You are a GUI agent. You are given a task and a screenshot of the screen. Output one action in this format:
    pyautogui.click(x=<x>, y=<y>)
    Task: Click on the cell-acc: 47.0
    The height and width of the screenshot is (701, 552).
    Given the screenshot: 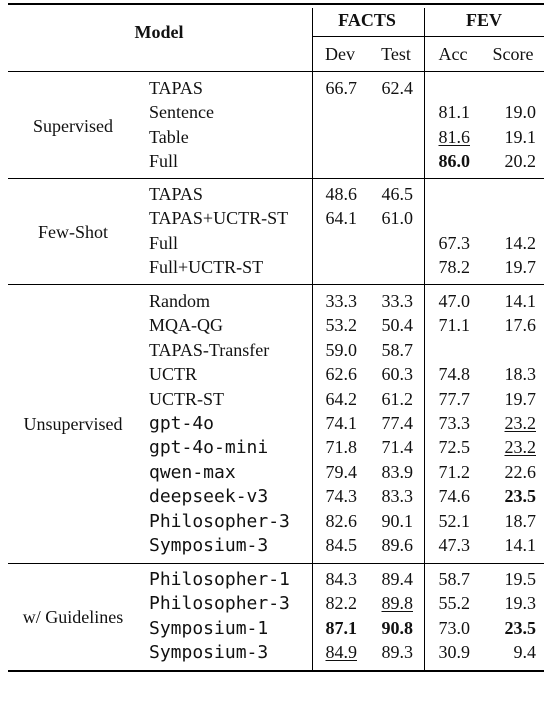 What is the action you would take?
    pyautogui.click(x=454, y=301)
    